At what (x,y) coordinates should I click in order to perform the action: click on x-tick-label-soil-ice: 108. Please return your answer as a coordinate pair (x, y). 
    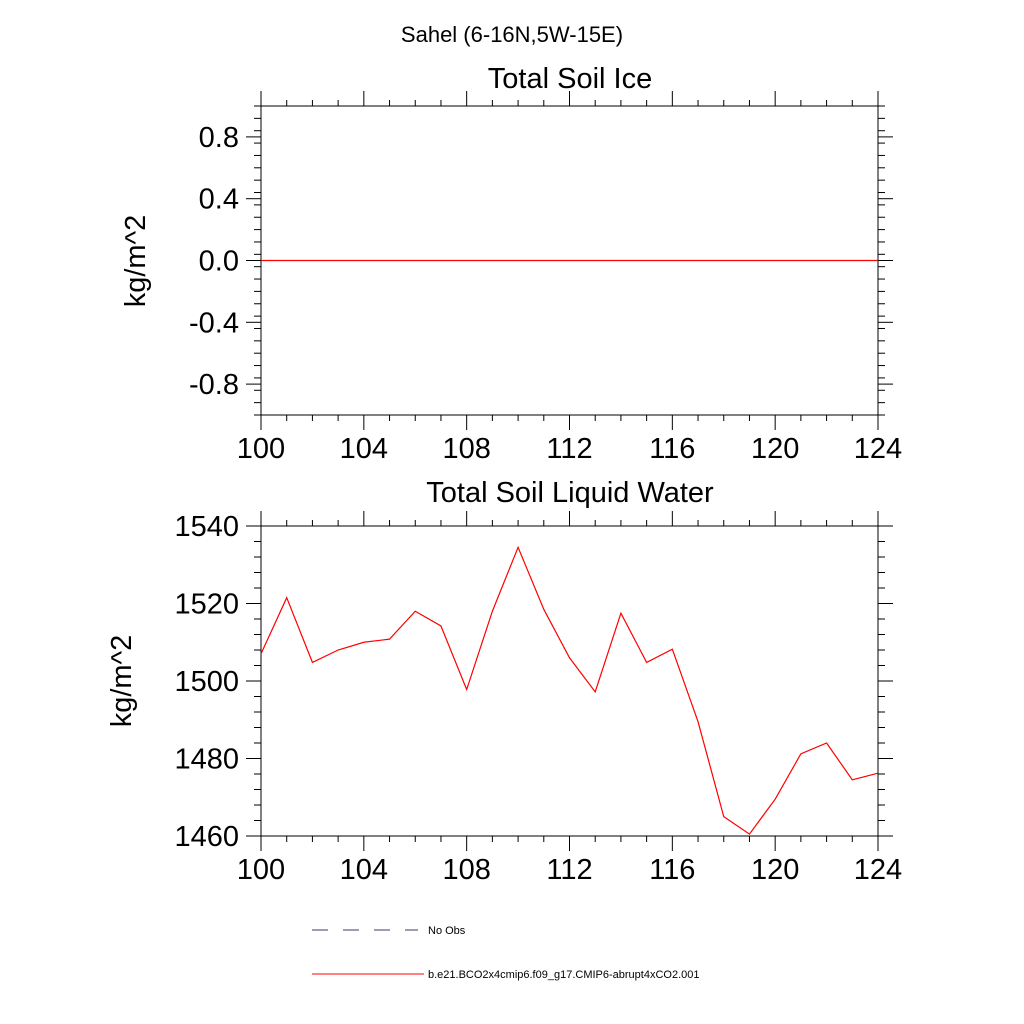
    Looking at the image, I should click on (466, 449).